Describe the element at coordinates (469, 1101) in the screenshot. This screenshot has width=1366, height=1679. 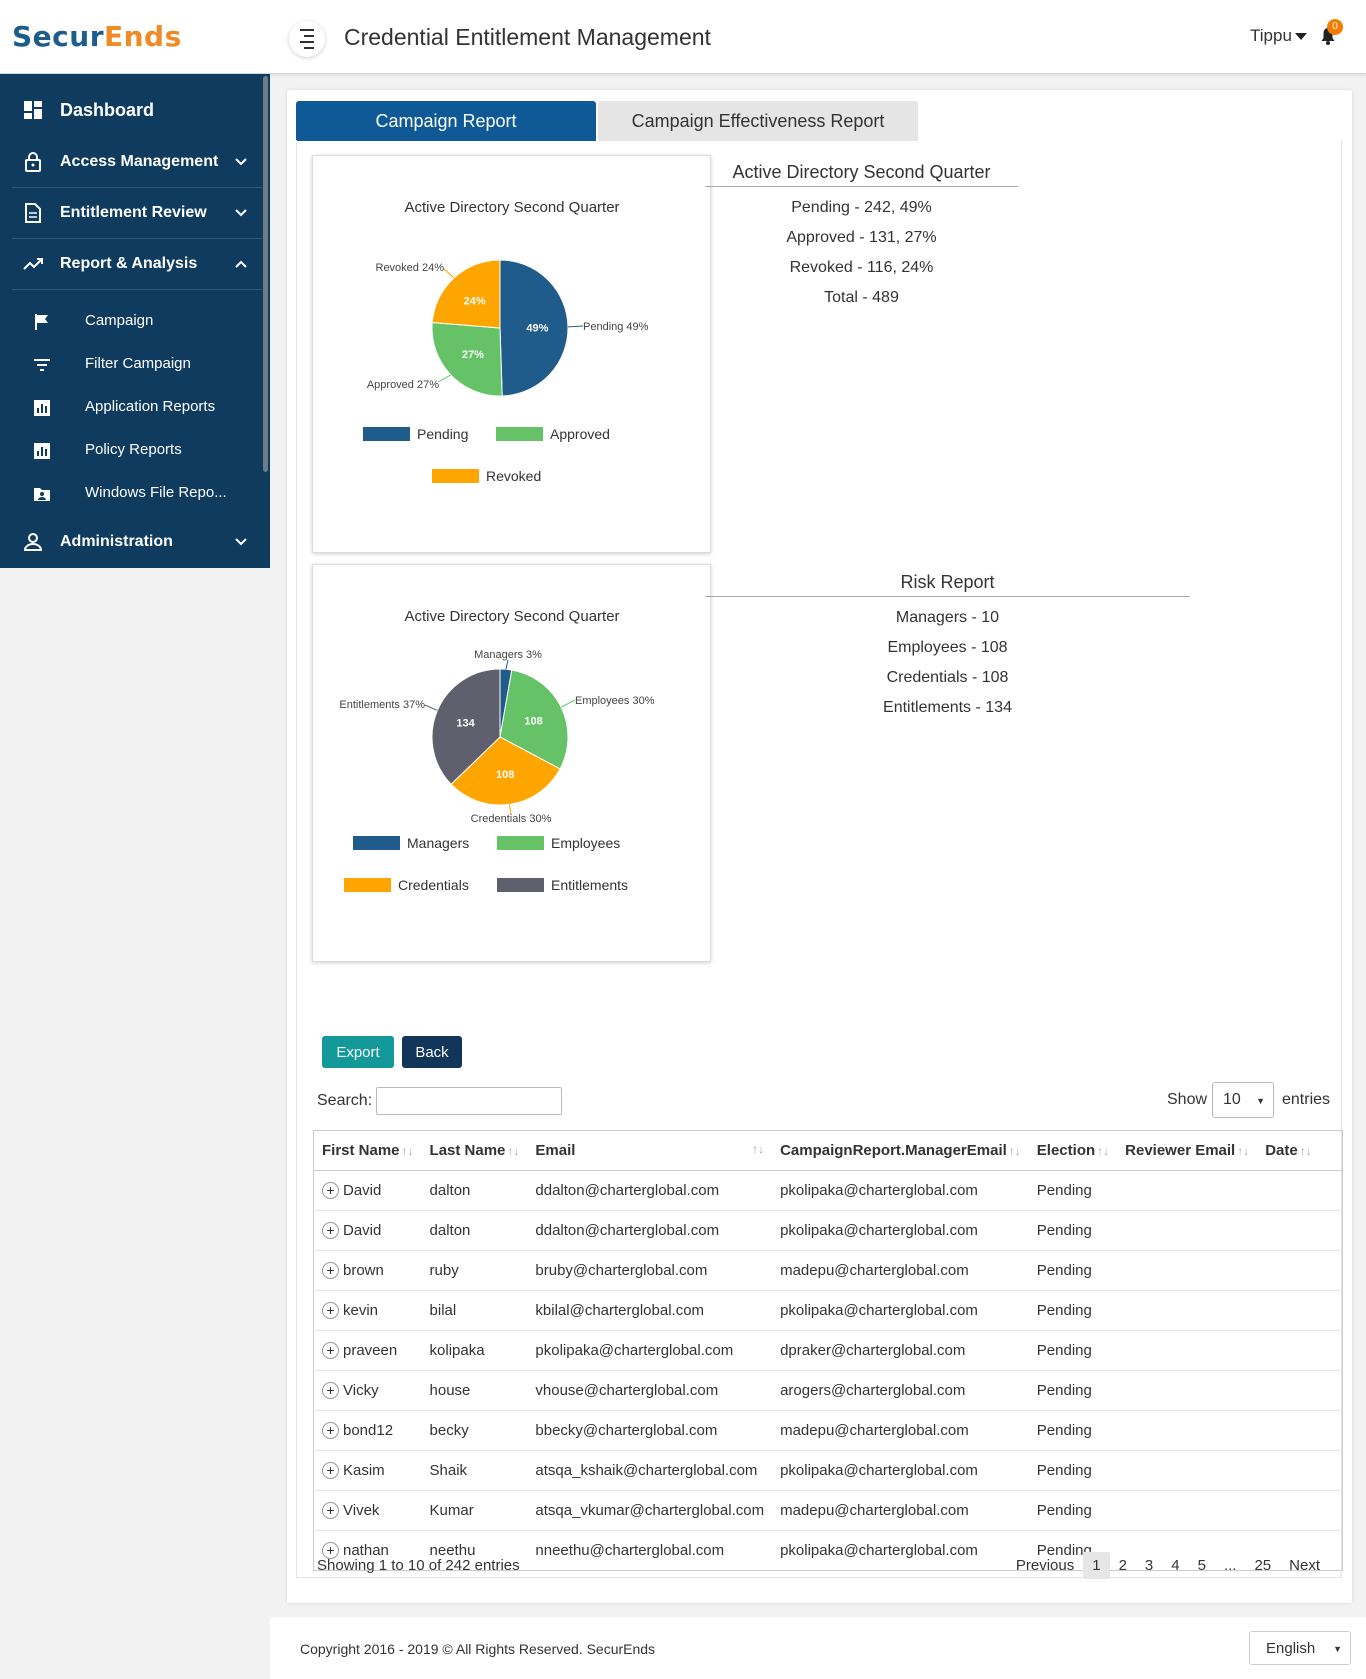
I see `search-input` at that location.